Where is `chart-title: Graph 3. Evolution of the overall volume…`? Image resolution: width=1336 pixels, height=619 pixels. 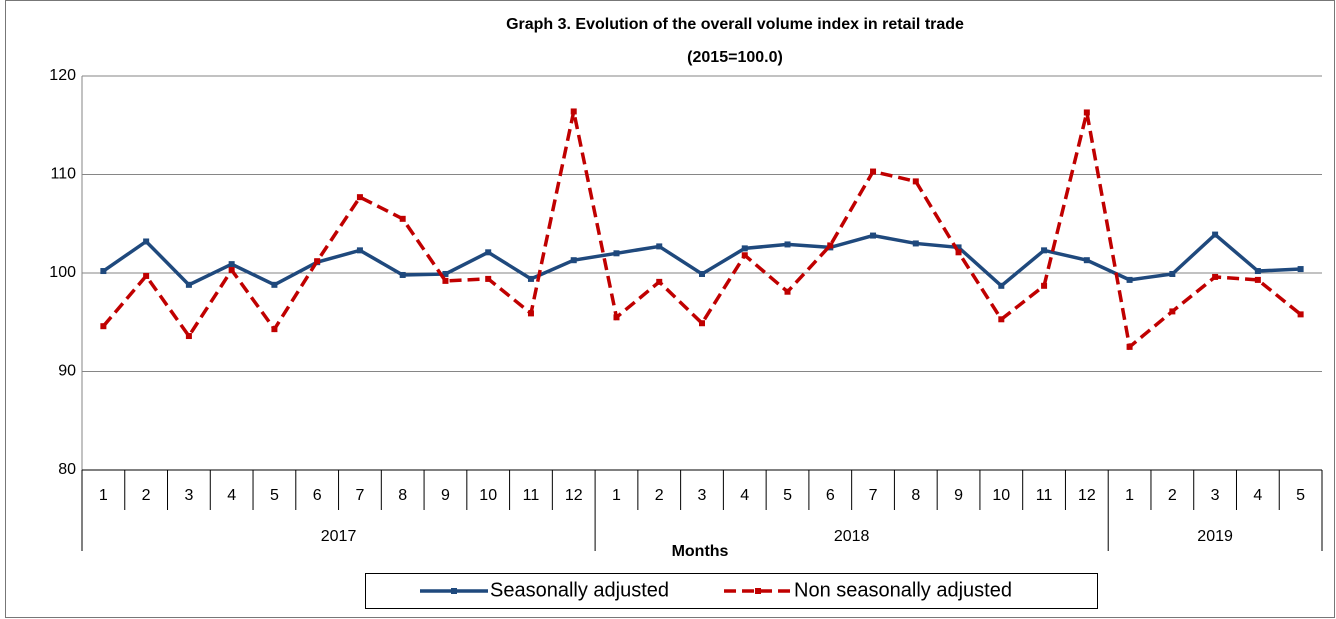
chart-title: Graph 3. Evolution of the overall volume… is located at coordinates (735, 24).